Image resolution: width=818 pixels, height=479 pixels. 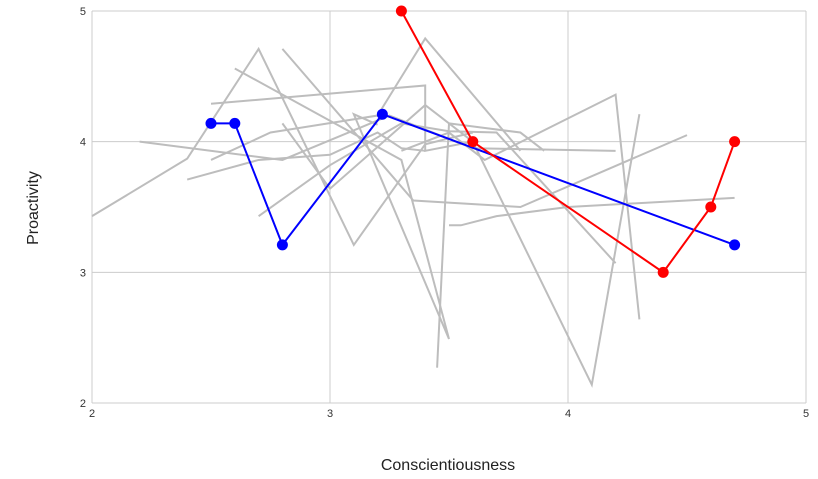 I want to click on y-tick-label: 5, so click(x=83, y=12).